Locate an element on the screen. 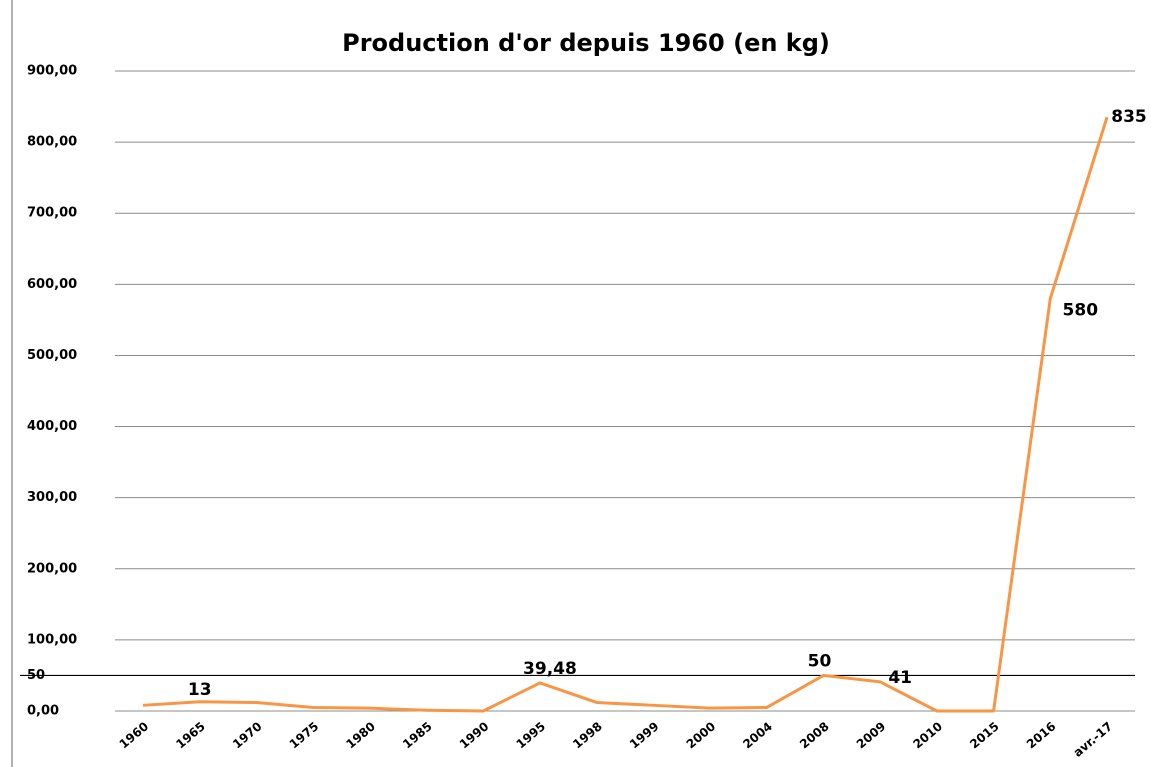 This screenshot has height=767, width=1151. x-tick-label: 2008 is located at coordinates (814, 735).